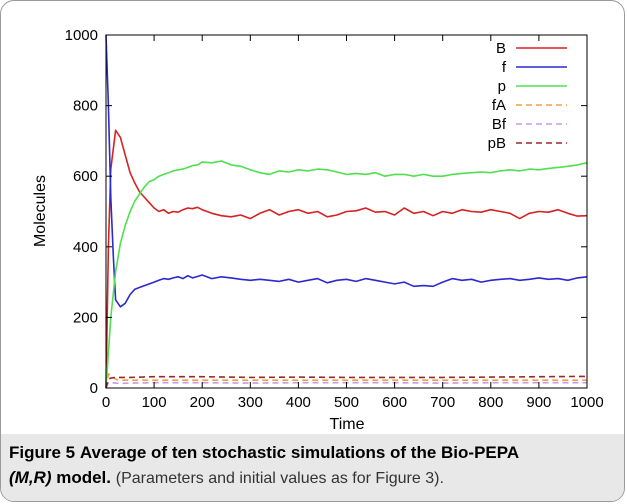  I want to click on x-tick-label: 800, so click(490, 402).